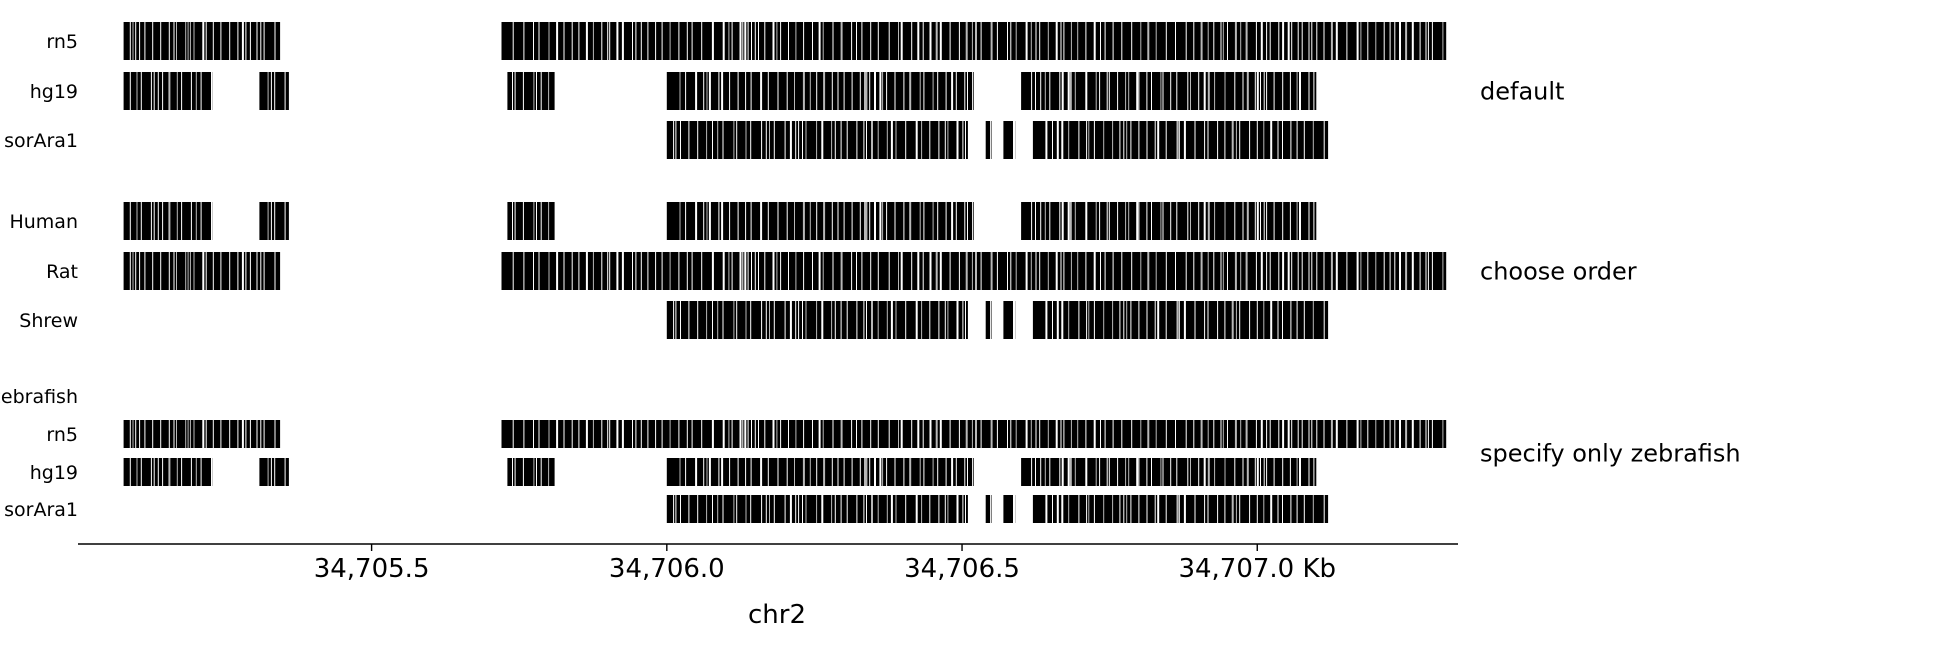  Describe the element at coordinates (54, 473) in the screenshot. I see `track-label: hg19` at that location.